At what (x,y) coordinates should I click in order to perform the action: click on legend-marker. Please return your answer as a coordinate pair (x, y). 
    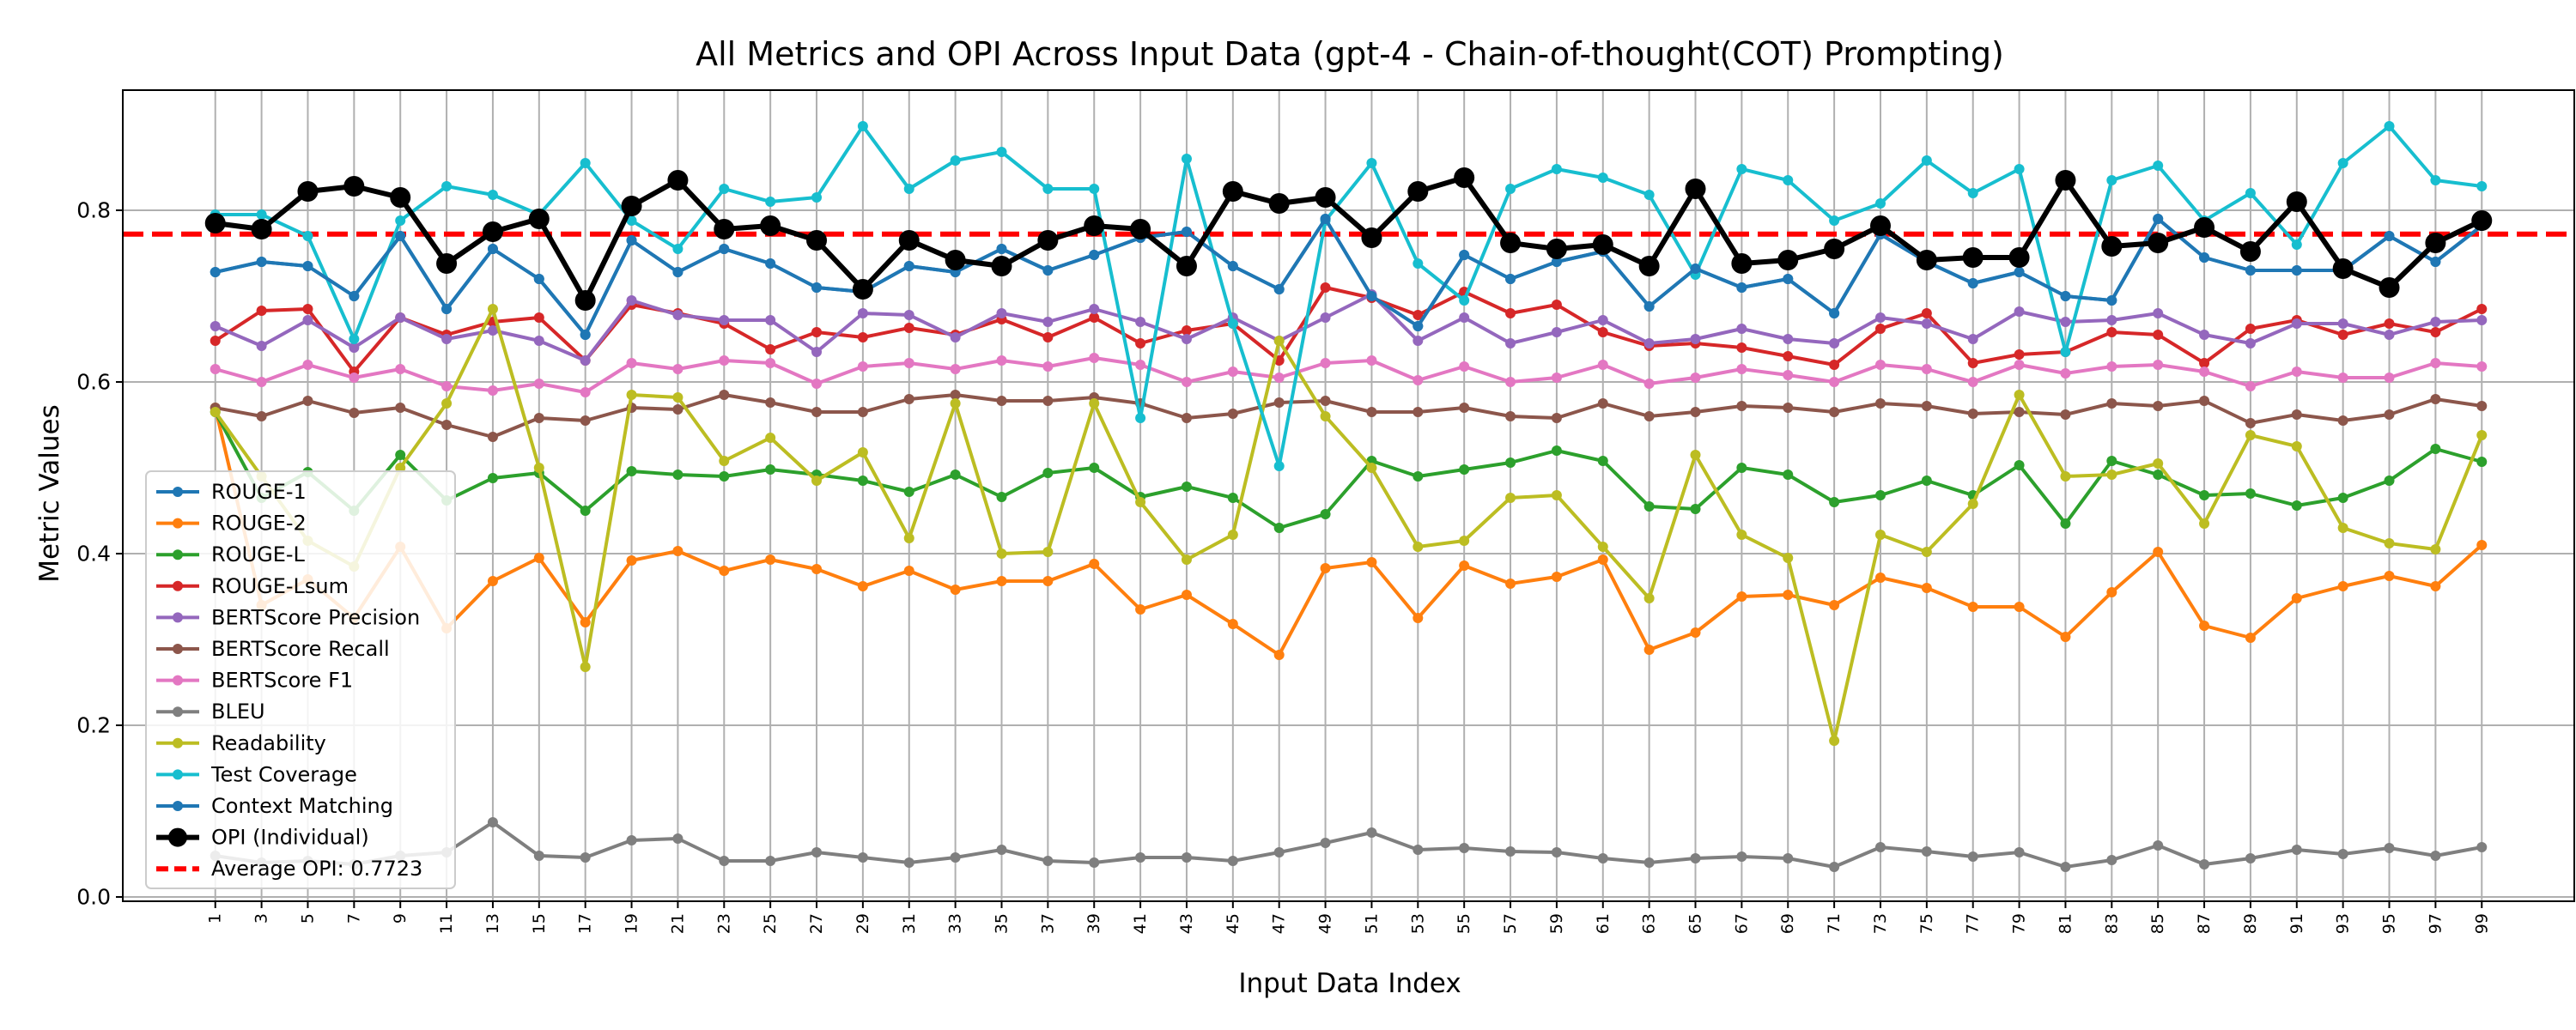
    Looking at the image, I should click on (178, 617).